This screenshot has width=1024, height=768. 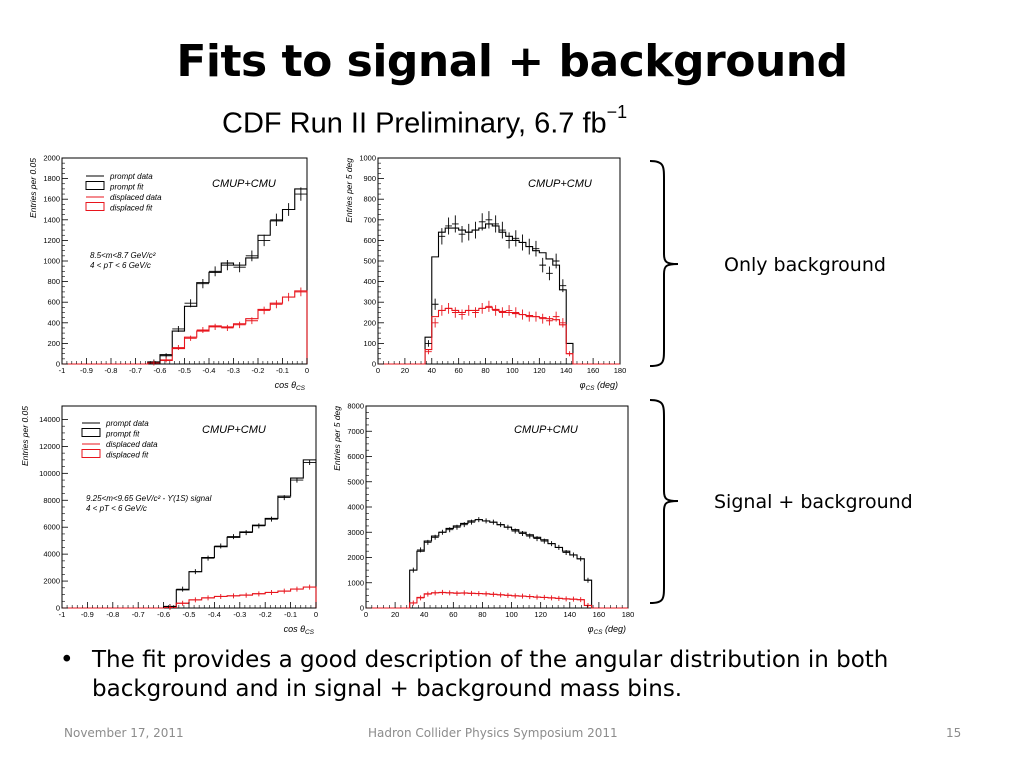 What do you see at coordinates (539, 370) in the screenshot?
I see `x-tick-label: 120` at bounding box center [539, 370].